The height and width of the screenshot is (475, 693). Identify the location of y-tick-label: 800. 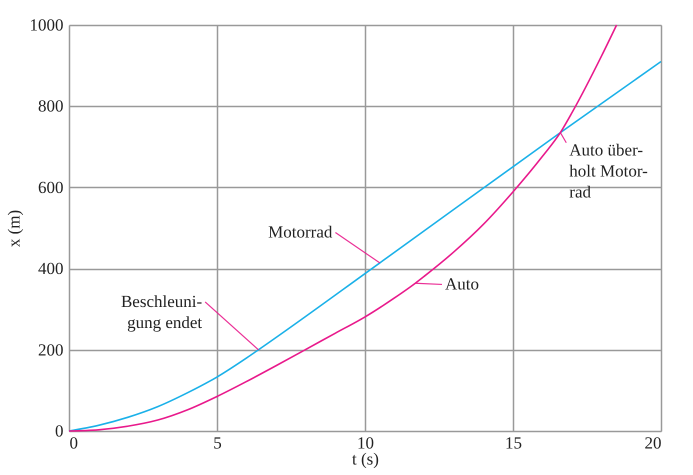
(51, 106).